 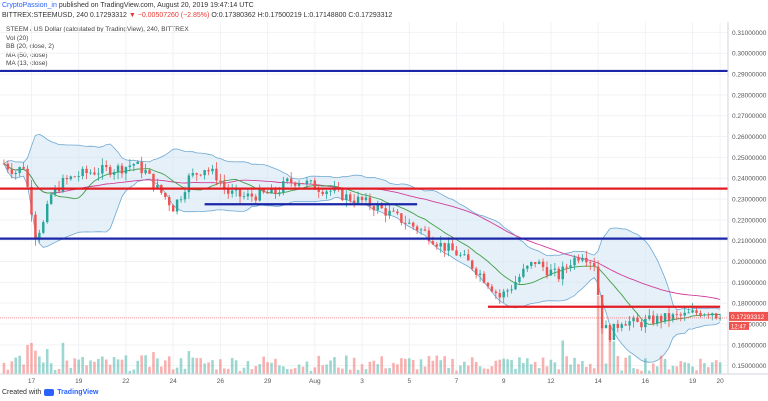 I want to click on legend-bollinger: BB (20, close, 2), so click(x=30, y=47).